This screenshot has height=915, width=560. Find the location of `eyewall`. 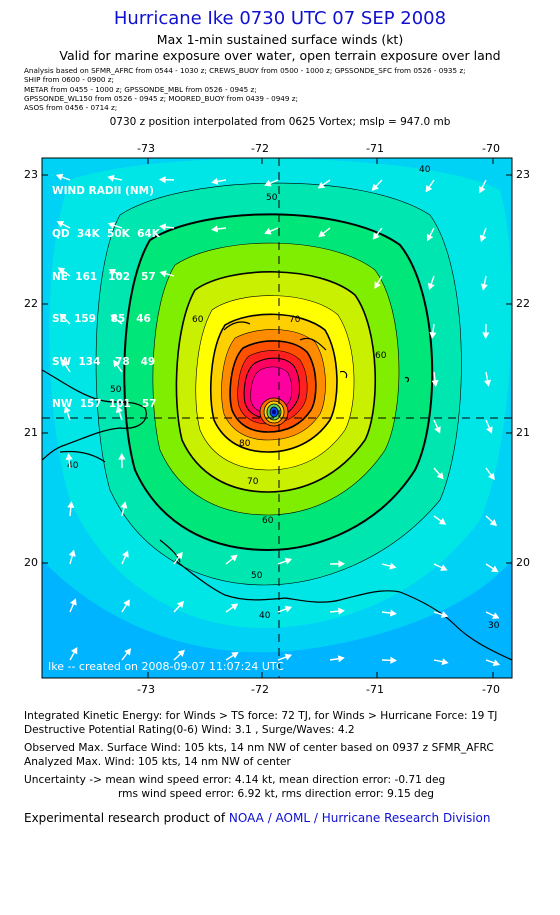

eyewall is located at coordinates (274, 412).